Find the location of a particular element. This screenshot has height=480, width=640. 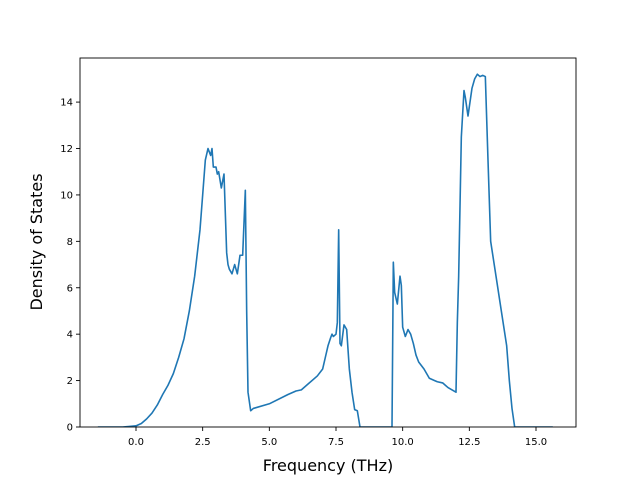

y-tick-label: 10 is located at coordinates (66, 195).